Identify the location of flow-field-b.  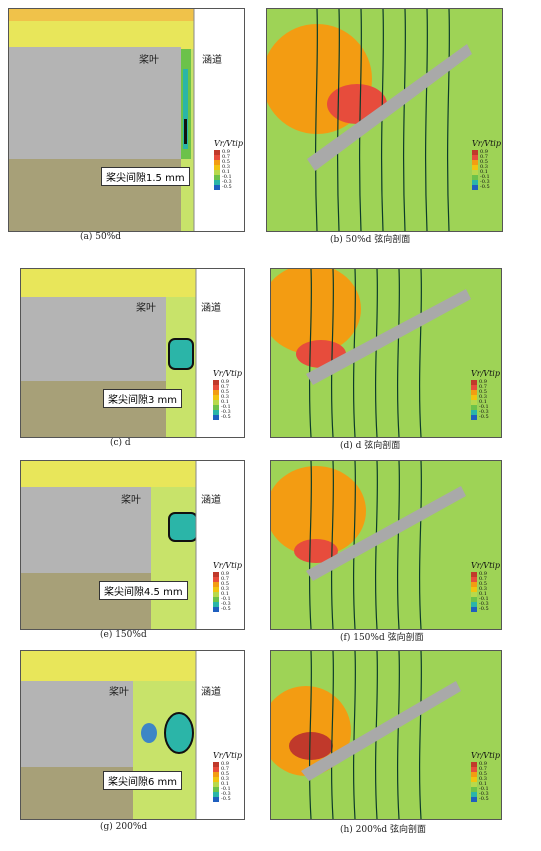
(369, 120).